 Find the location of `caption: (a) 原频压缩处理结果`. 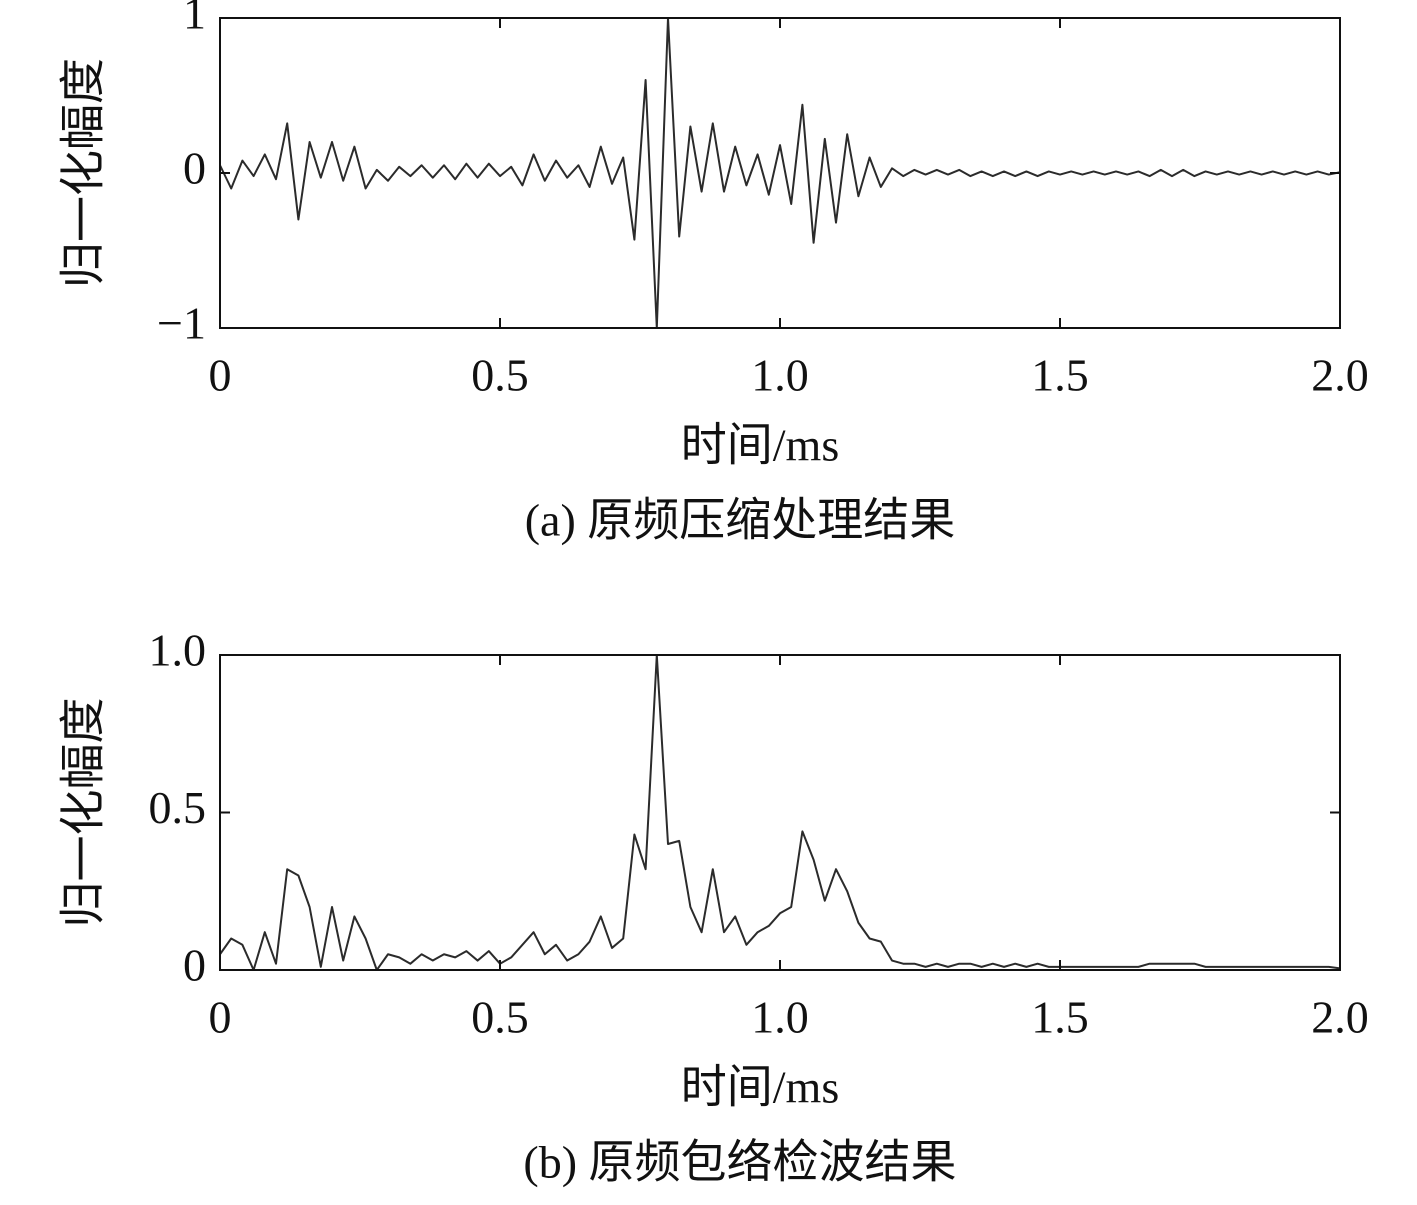

caption: (a) 原频压缩处理结果 is located at coordinates (740, 520).